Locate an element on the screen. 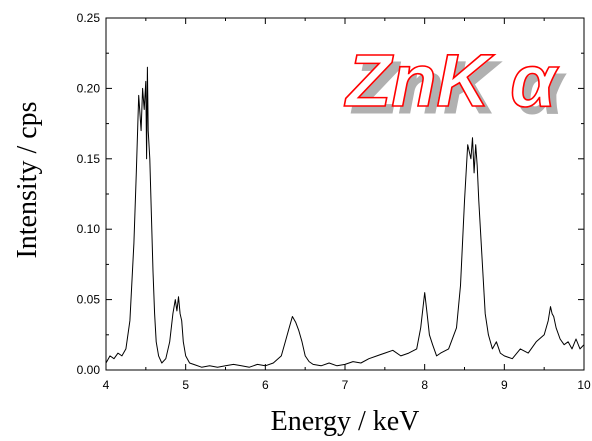 The width and height of the screenshot is (592, 441). y-tick-label: 0.20 is located at coordinates (89, 88).